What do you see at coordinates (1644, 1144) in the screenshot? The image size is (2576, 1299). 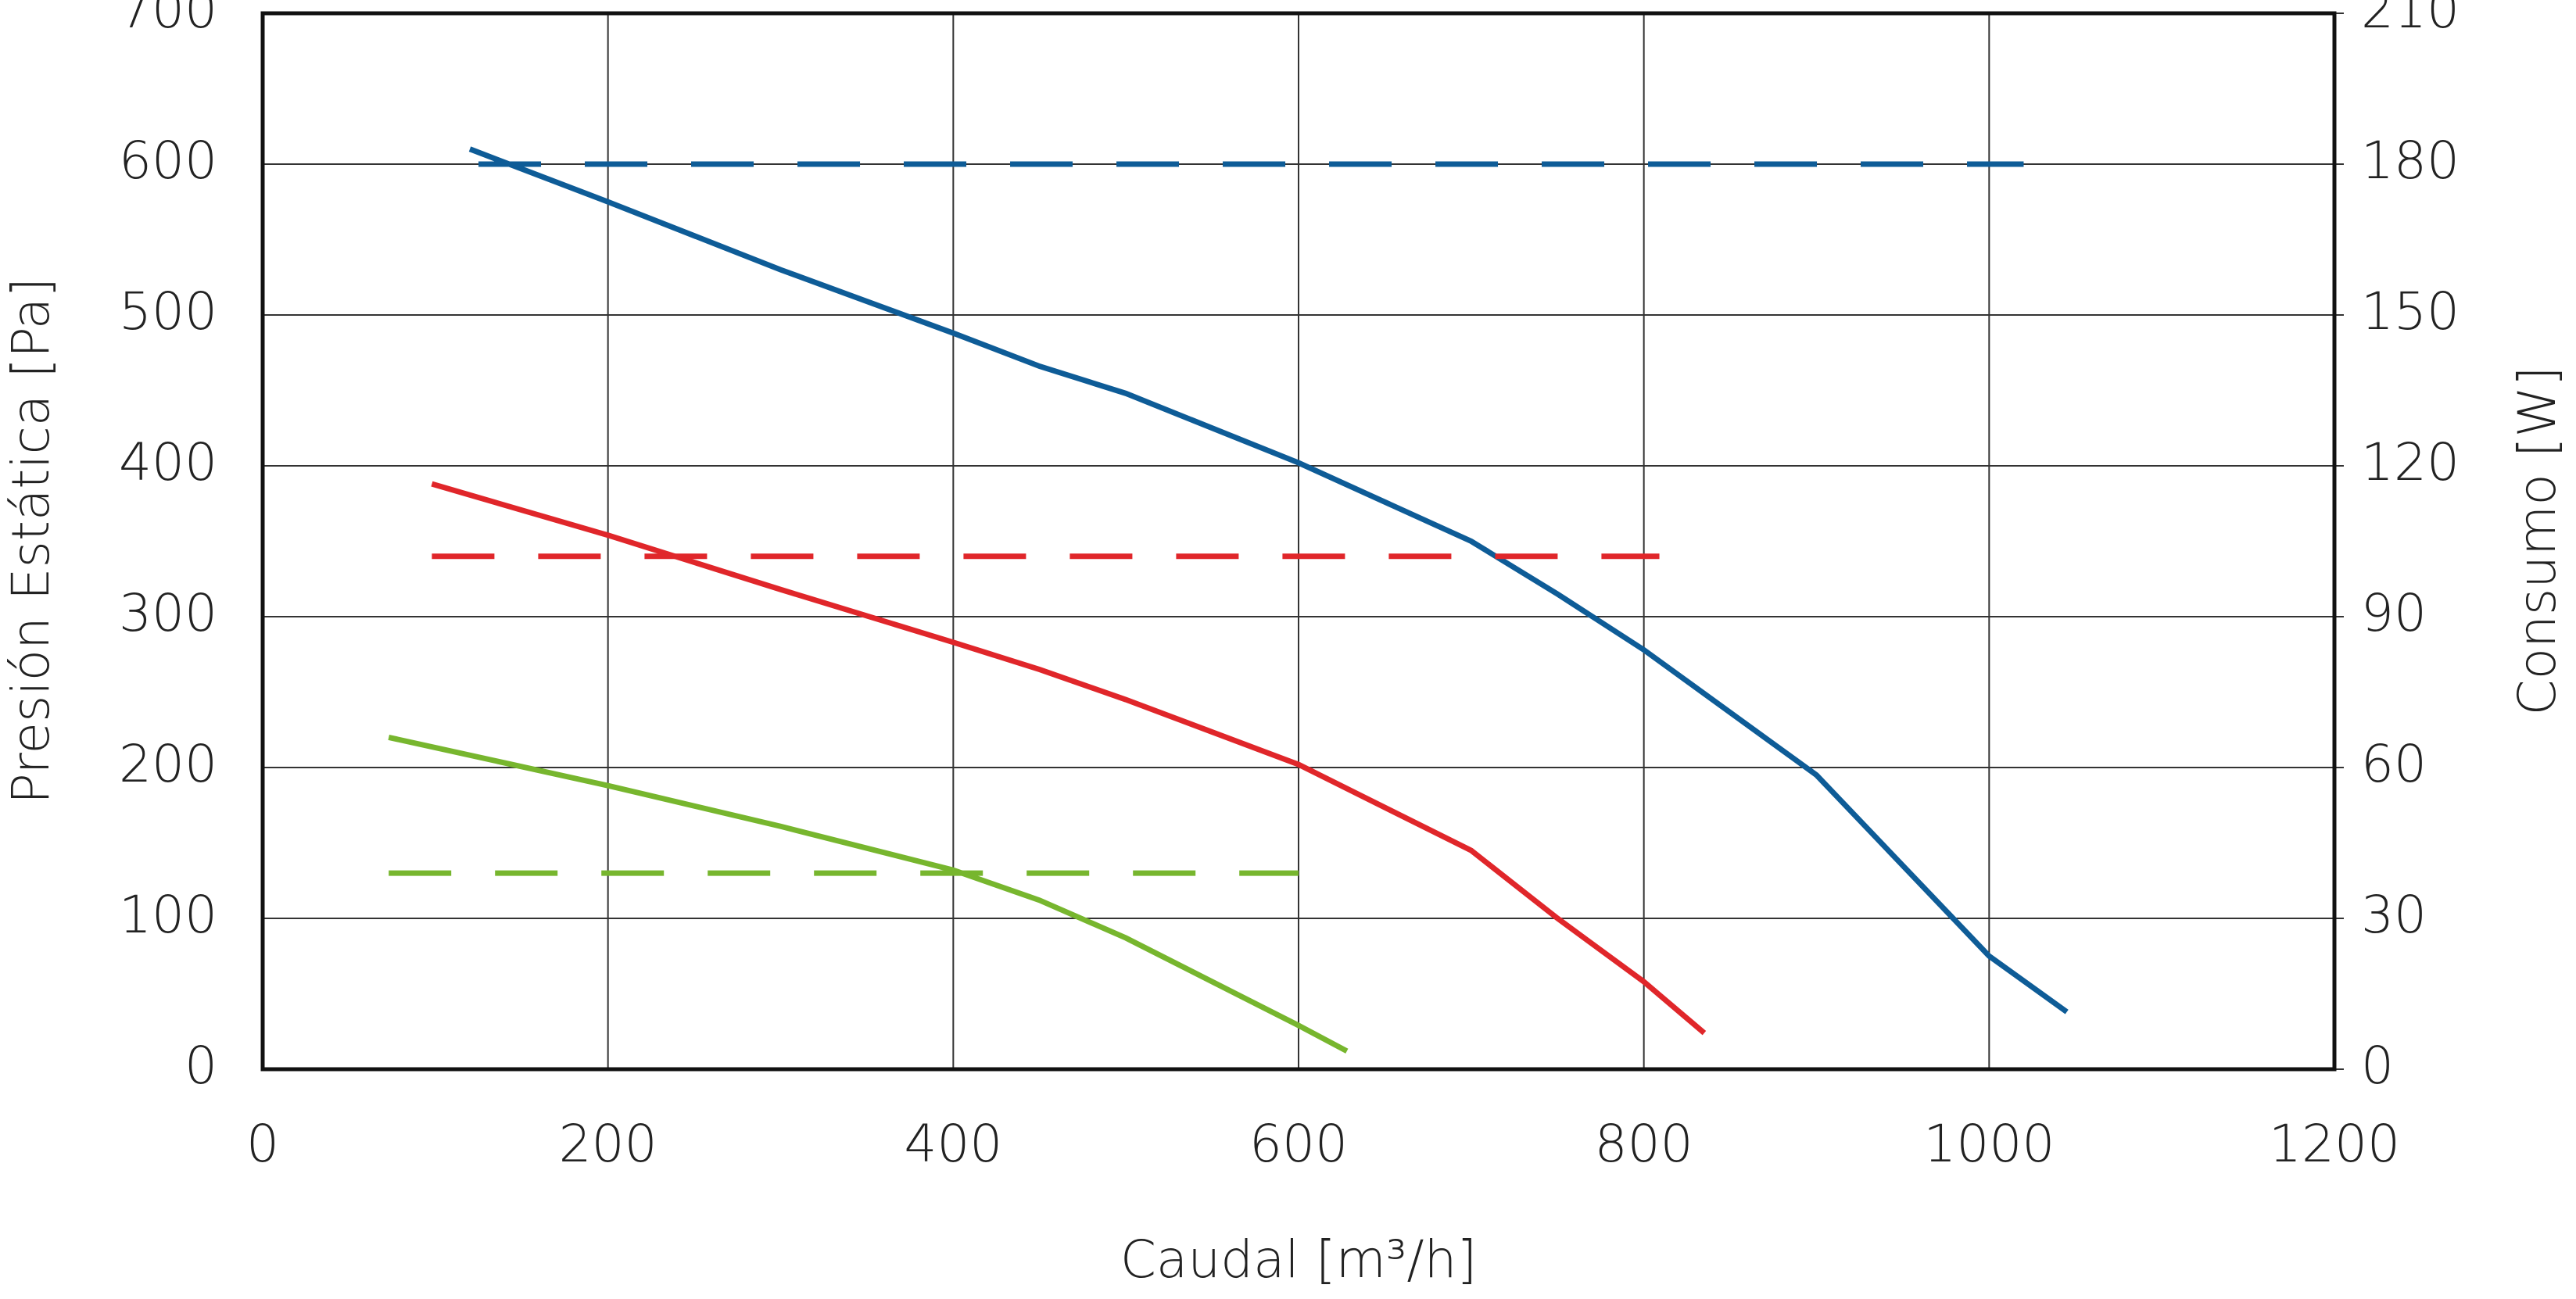 I see `x-tick-label: 800` at bounding box center [1644, 1144].